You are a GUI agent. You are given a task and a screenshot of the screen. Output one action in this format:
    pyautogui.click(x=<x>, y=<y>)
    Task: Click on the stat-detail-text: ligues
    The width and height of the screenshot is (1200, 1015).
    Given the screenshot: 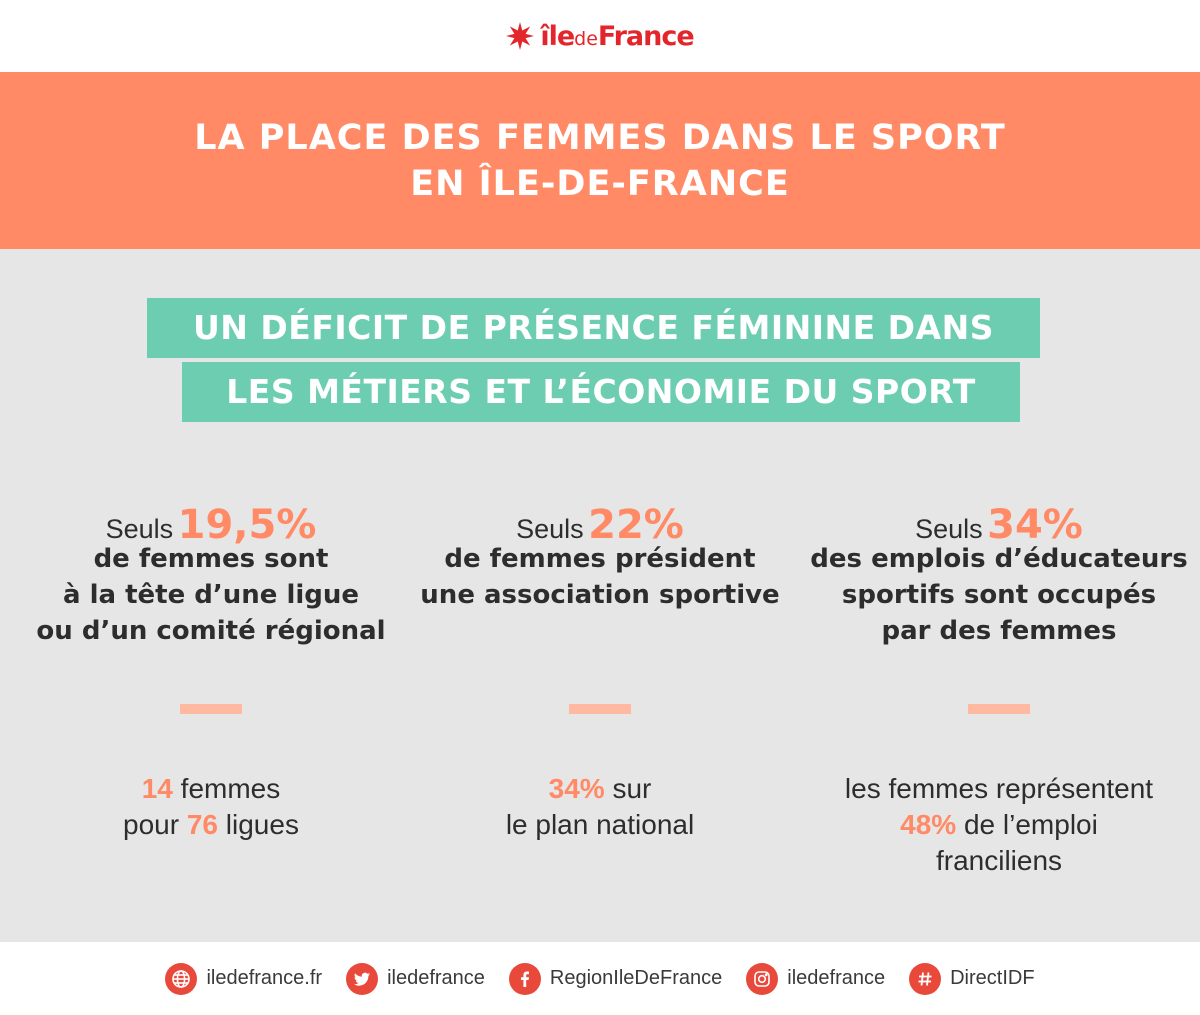 What is the action you would take?
    pyautogui.click(x=258, y=824)
    